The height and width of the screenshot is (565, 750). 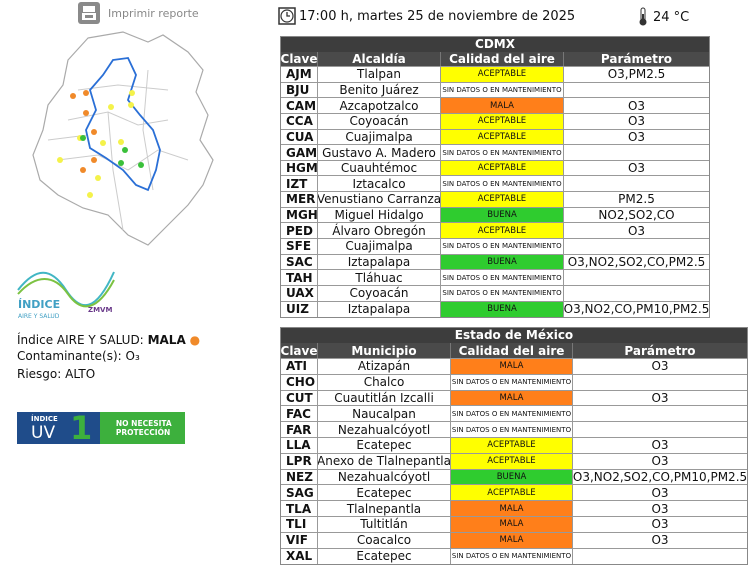 What do you see at coordinates (299, 277) in the screenshot?
I see `station-code: TAH` at bounding box center [299, 277].